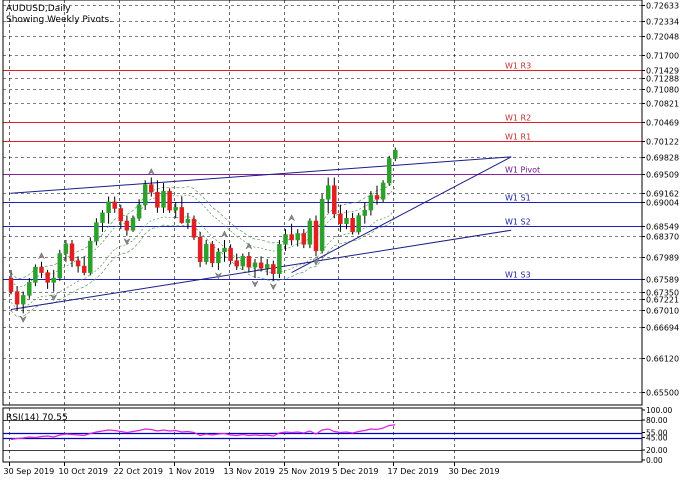  I want to click on price-label: 0.69162, so click(662, 194).